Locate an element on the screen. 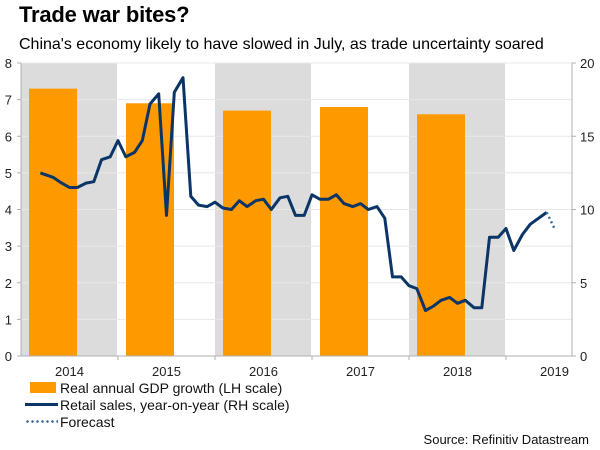 This screenshot has height=450, width=600. x-tick-label-2016: 2016 is located at coordinates (263, 371).